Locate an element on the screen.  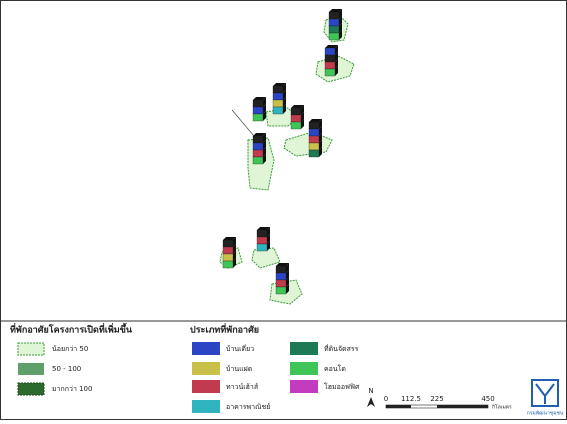
legend-label: บ้านเดี่ยว is located at coordinates (240, 348).